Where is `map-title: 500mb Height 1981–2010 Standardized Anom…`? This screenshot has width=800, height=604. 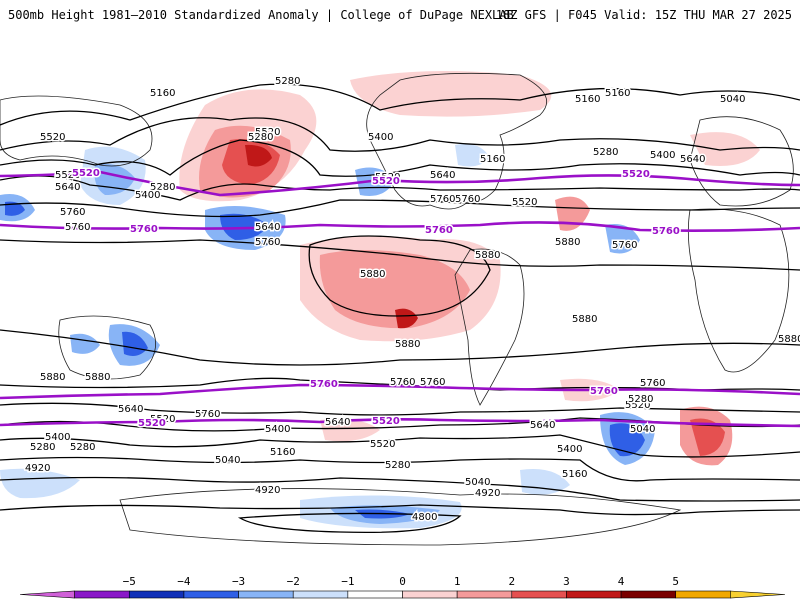 map-title: 500mb Height 1981–2010 Standardized Anom… is located at coordinates (261, 15).